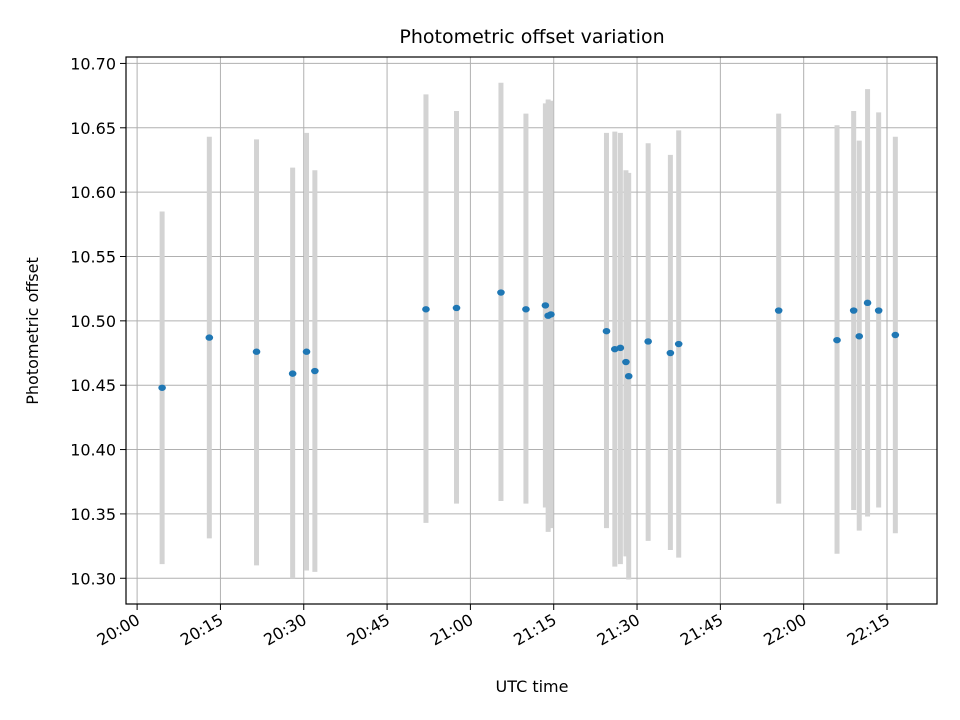 This screenshot has height=720, width=960. Describe the element at coordinates (368, 630) in the screenshot. I see `x-tick-label: 20:45` at that location.